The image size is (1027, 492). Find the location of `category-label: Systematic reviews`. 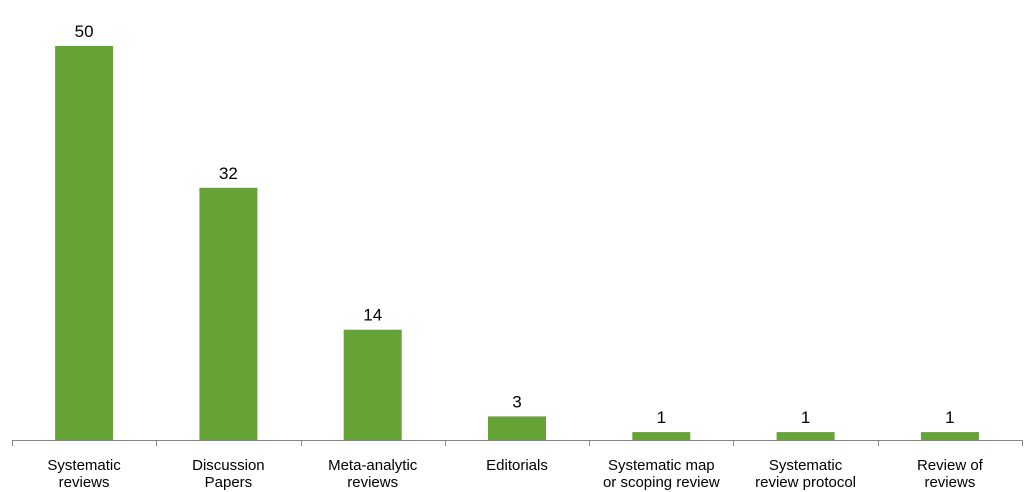

category-label: Systematic reviews is located at coordinates (84, 474).